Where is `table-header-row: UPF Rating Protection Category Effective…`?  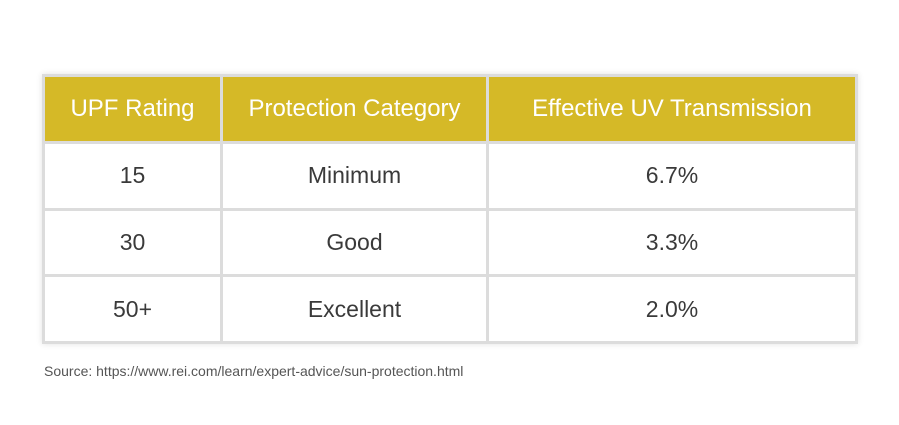 table-header-row: UPF Rating Protection Category Effective… is located at coordinates (450, 109).